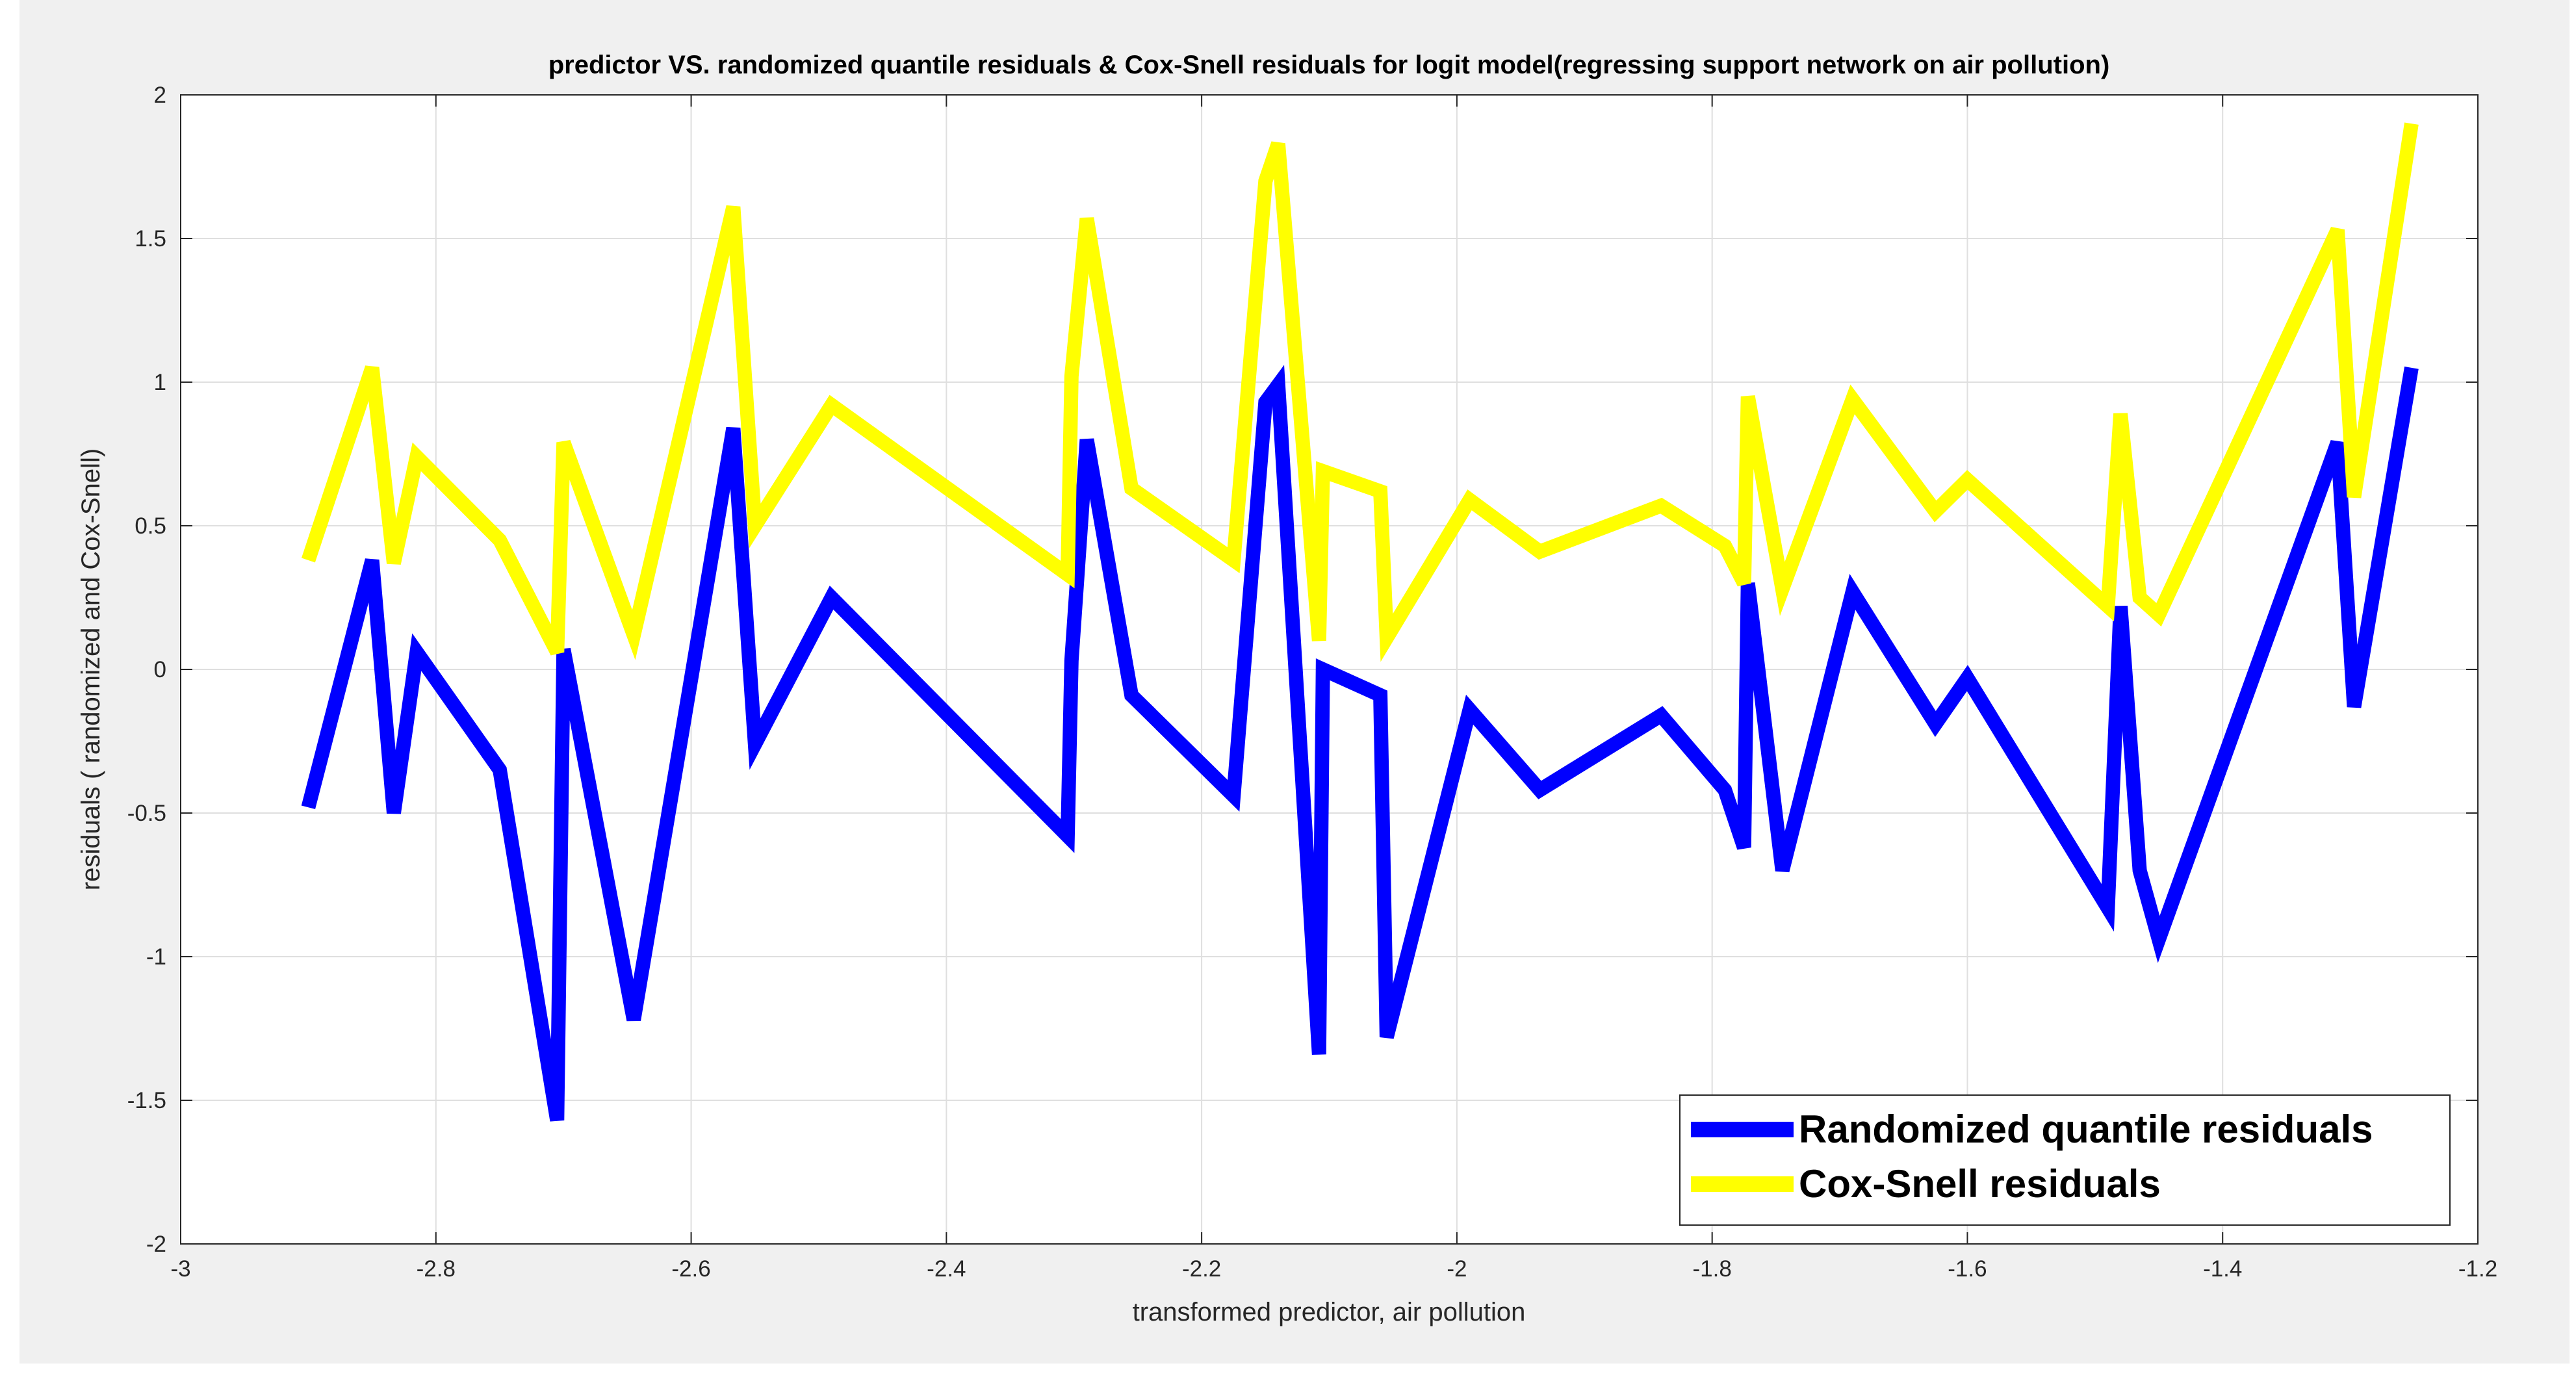 The image size is (2576, 1383). Describe the element at coordinates (151, 526) in the screenshot. I see `y-tick-label: 0.5` at that location.